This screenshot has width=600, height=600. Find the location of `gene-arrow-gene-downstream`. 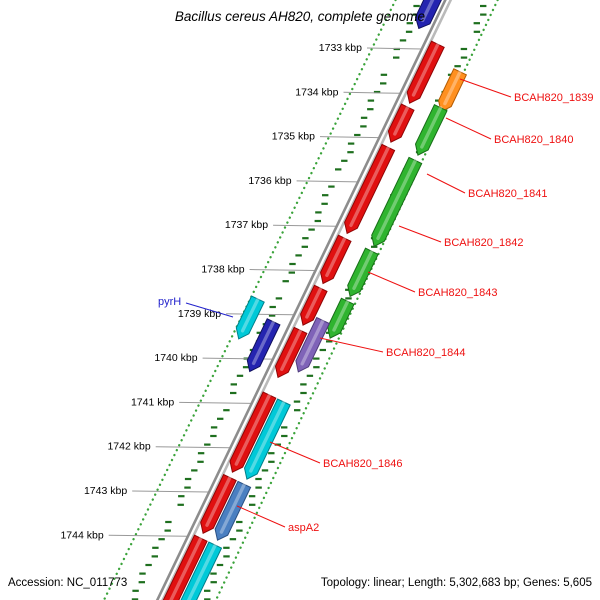

gene-arrow-gene-downstream is located at coordinates (199, 570).